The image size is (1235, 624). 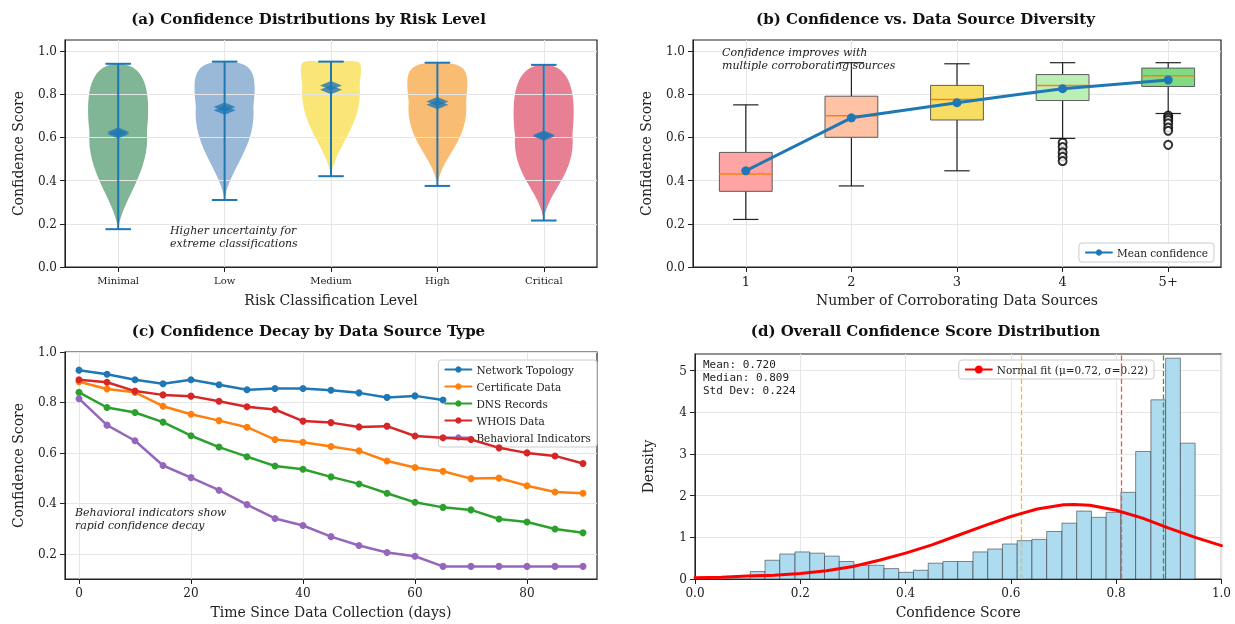 I want to click on x-axis-title: Number of Corroborating Data Sources, so click(x=957, y=300).